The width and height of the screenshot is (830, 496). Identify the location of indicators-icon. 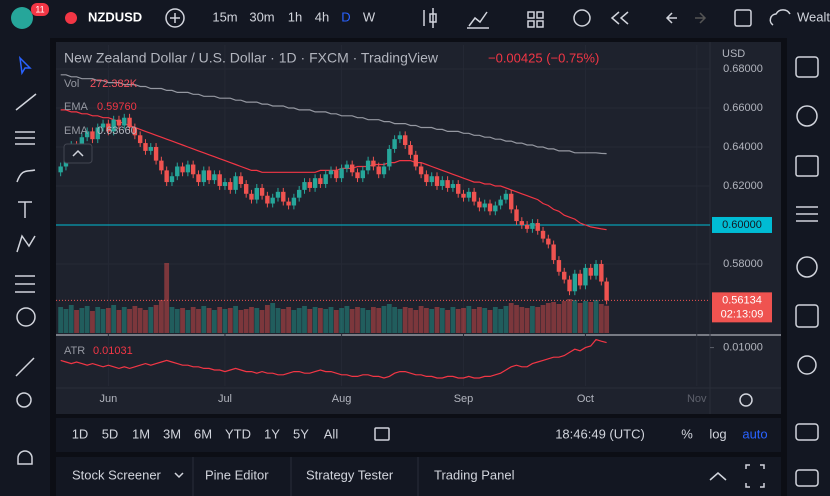
(478, 20).